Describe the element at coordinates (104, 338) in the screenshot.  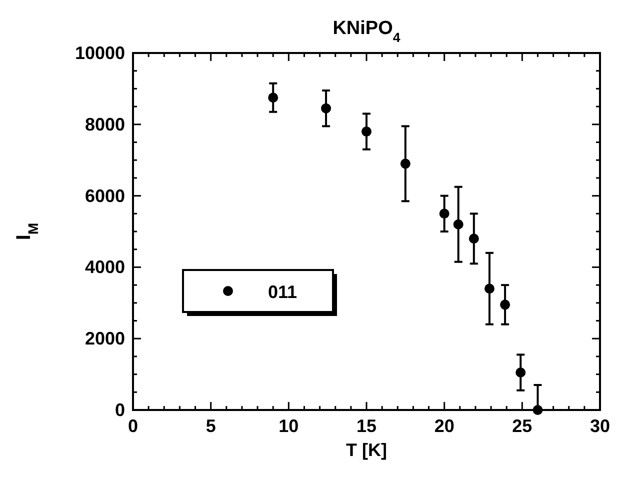
I see `y-tick-label: 2000` at that location.